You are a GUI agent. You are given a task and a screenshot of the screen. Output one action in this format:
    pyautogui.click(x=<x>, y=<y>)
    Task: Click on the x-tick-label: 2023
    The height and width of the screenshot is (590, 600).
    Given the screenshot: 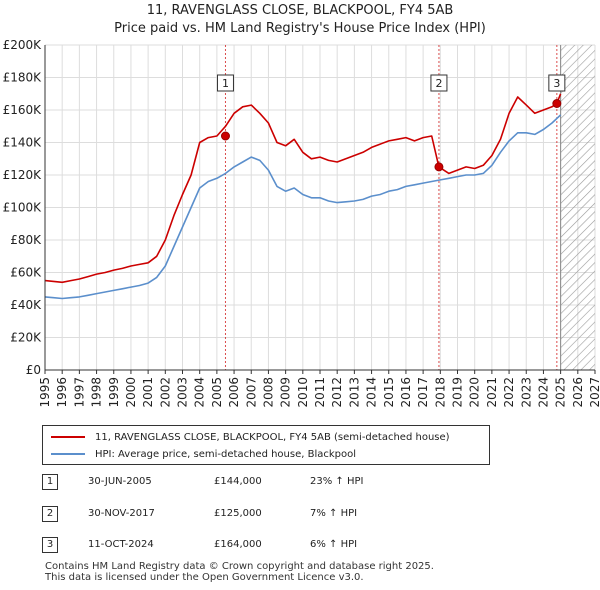 What is the action you would take?
    pyautogui.click(x=526, y=392)
    